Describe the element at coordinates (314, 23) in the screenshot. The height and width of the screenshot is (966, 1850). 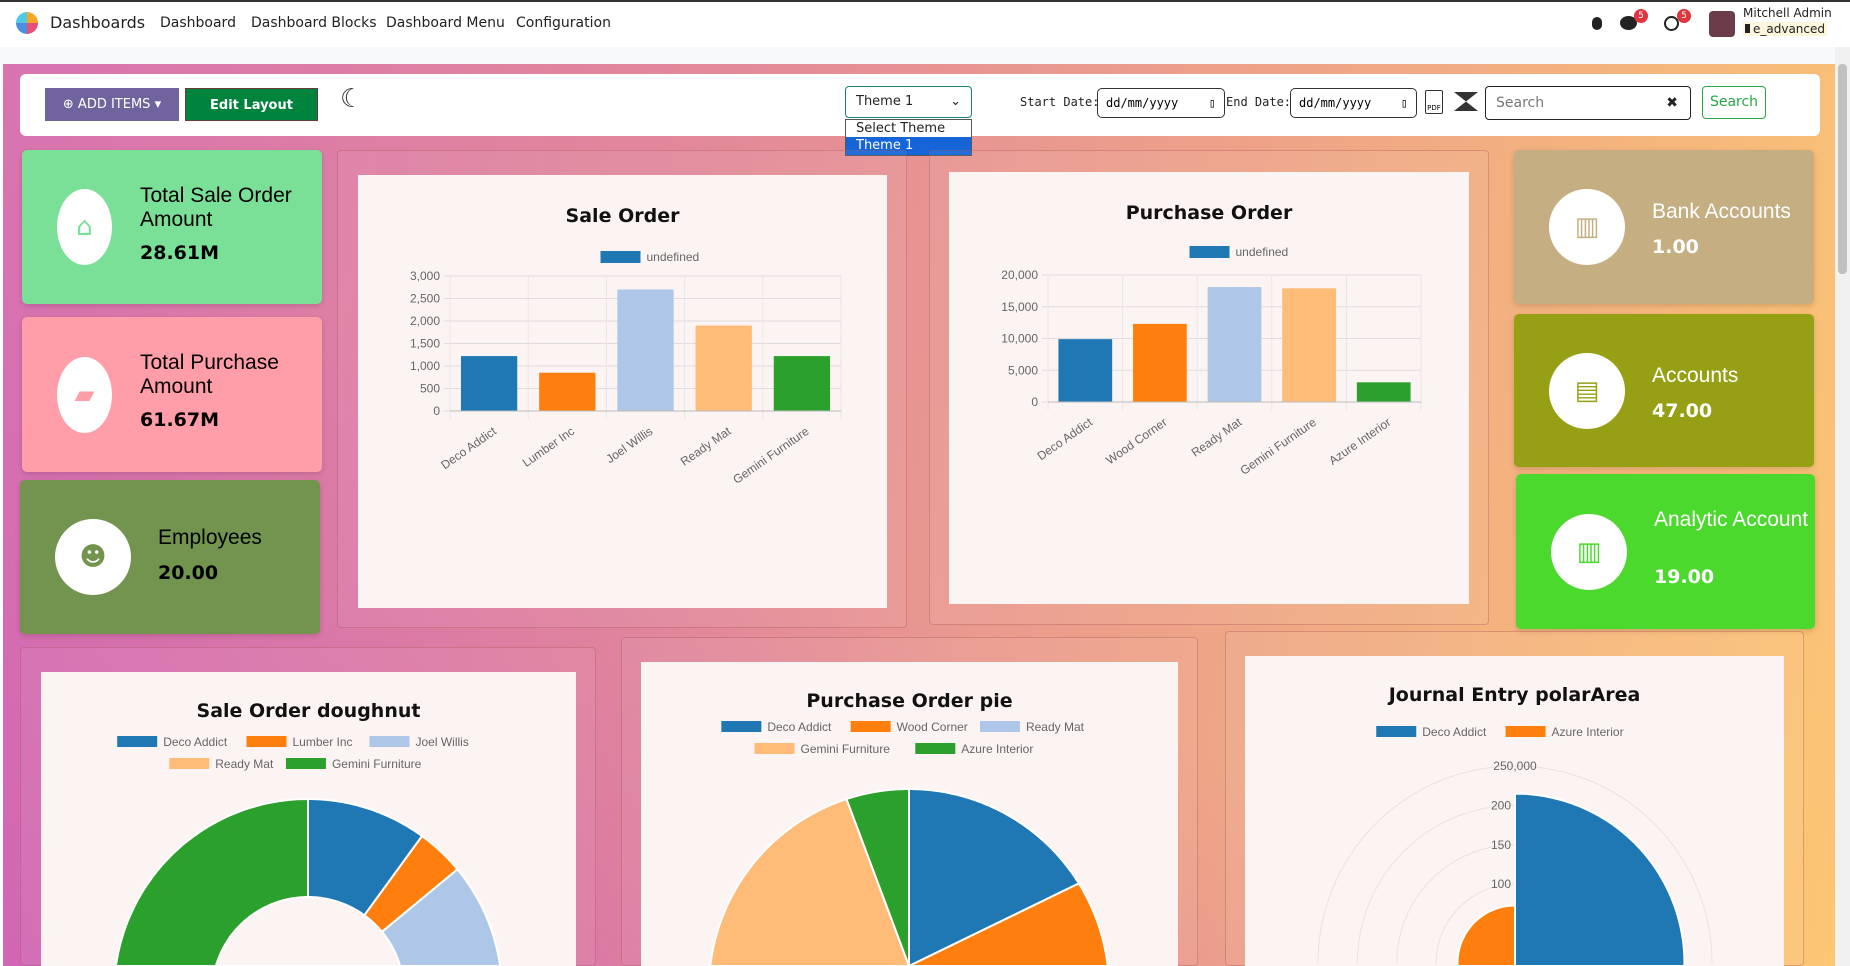
I see `nav-dashboard-blocks: Dashboard Blocks` at that location.